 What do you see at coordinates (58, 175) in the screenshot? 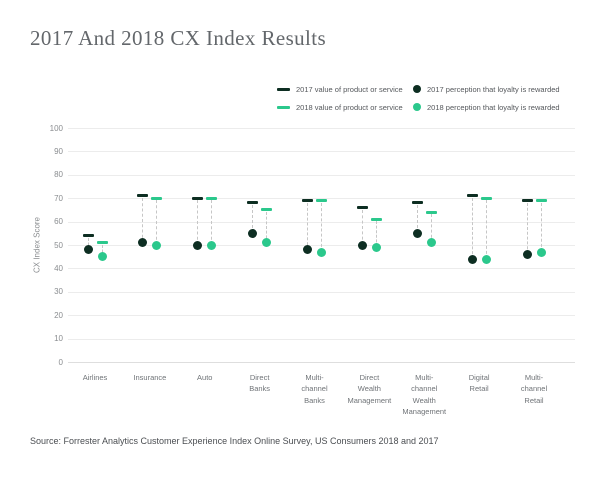
I see `y-tick-label: 80` at bounding box center [58, 175].